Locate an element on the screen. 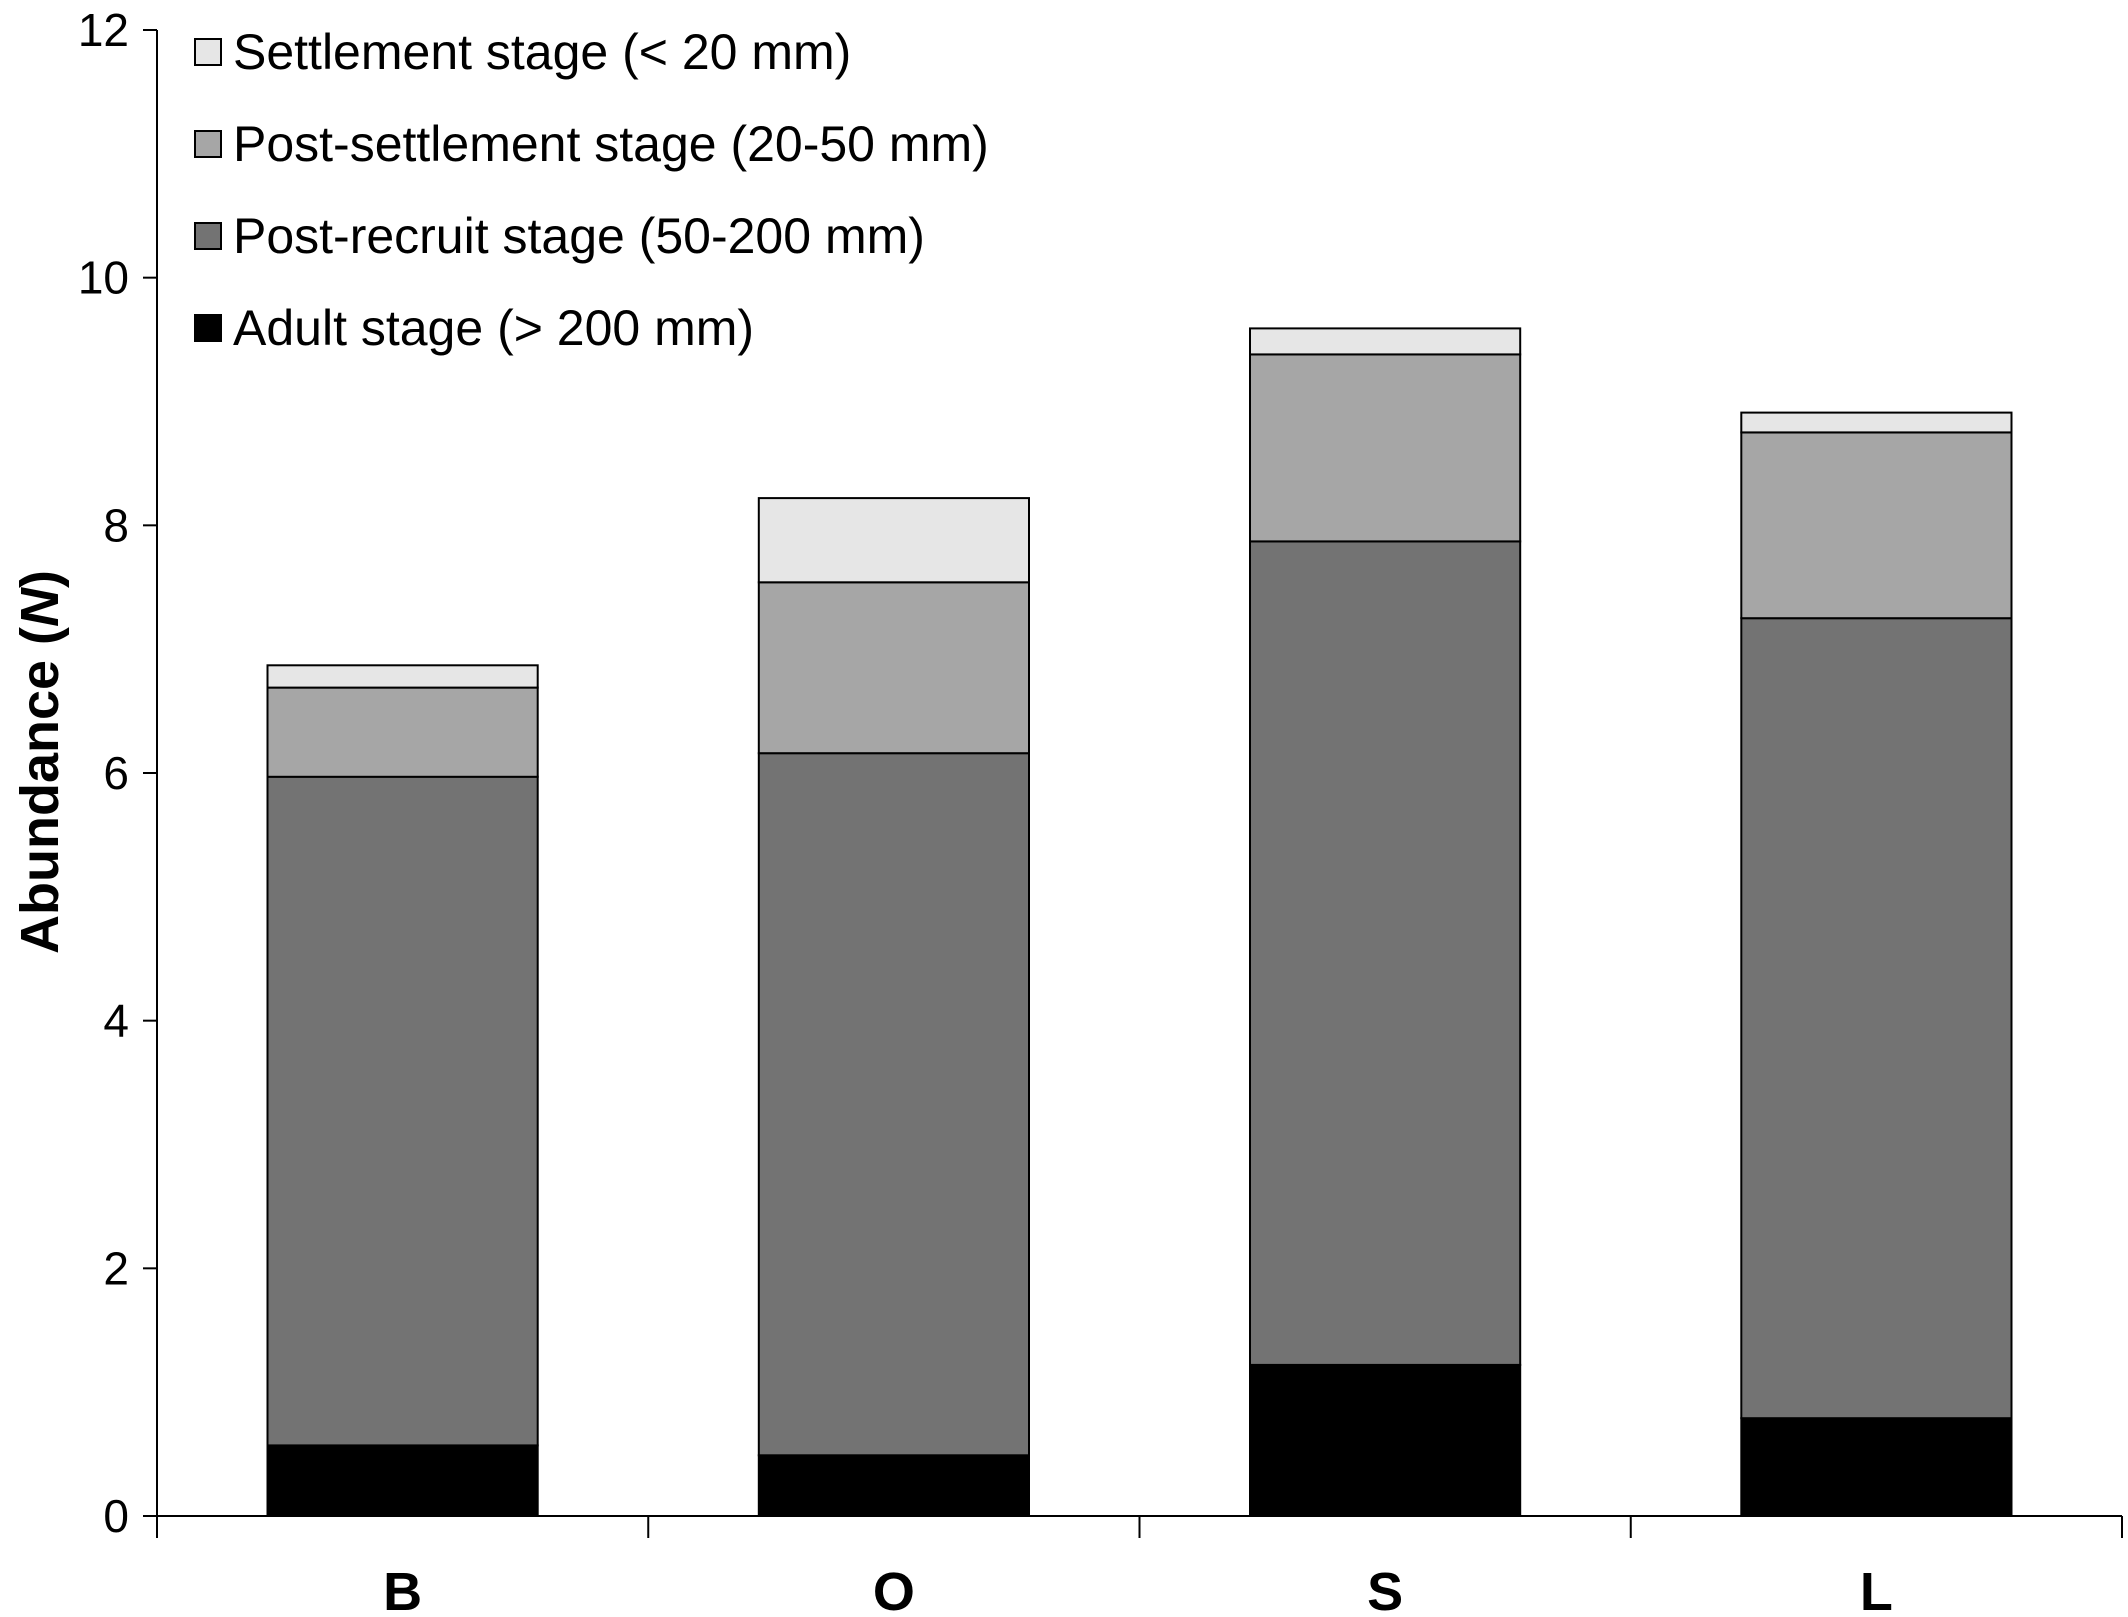 This screenshot has width=2128, height=1617. y-tick-label: 8 is located at coordinates (116, 525).